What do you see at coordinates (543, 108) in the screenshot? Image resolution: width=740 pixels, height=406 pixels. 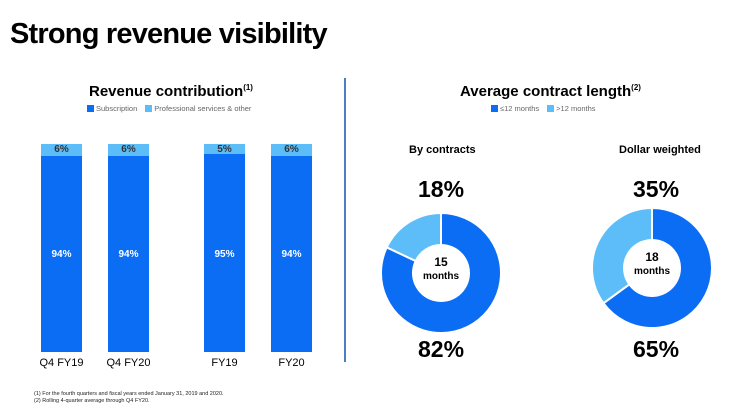 I see `contract-legend: ≤12 months >12 months` at bounding box center [543, 108].